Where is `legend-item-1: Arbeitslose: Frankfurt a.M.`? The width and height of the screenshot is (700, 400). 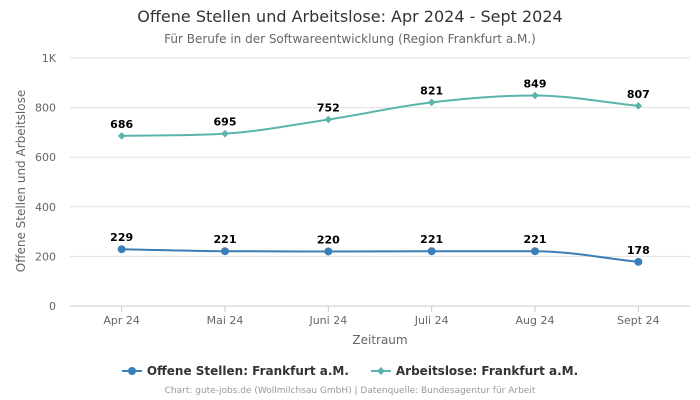 legend-item-1: Arbeitslose: Frankfurt a.M. is located at coordinates (474, 371).